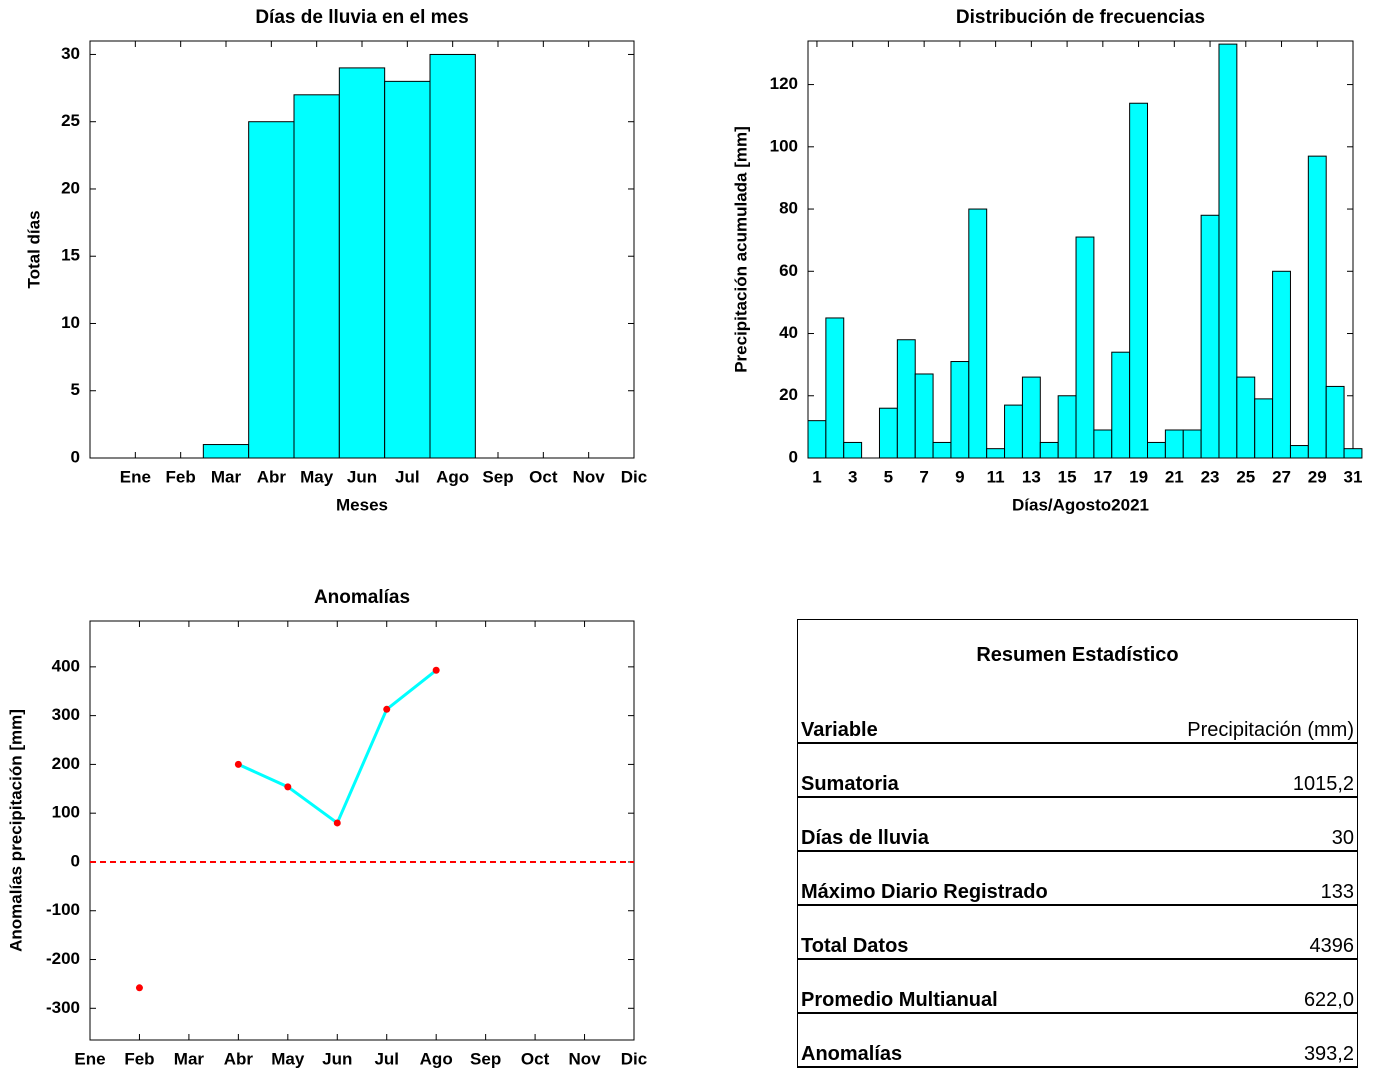  Describe the element at coordinates (1138, 476) in the screenshot. I see `x-tick-label: 19` at that location.